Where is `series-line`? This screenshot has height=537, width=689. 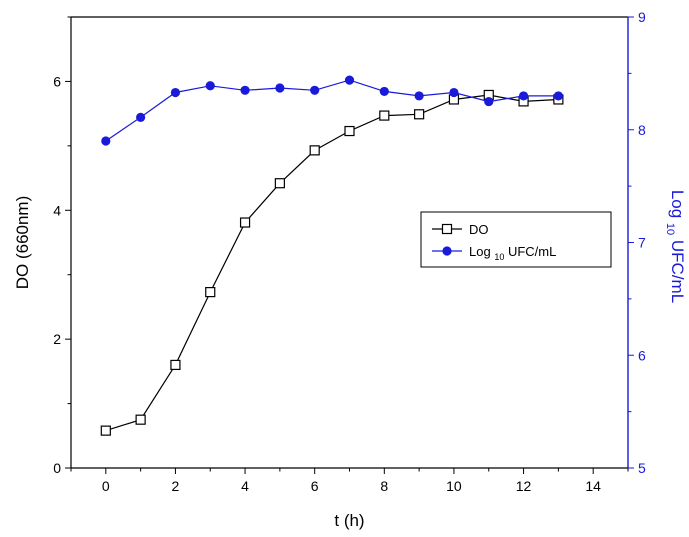
series-line is located at coordinates (332, 110).